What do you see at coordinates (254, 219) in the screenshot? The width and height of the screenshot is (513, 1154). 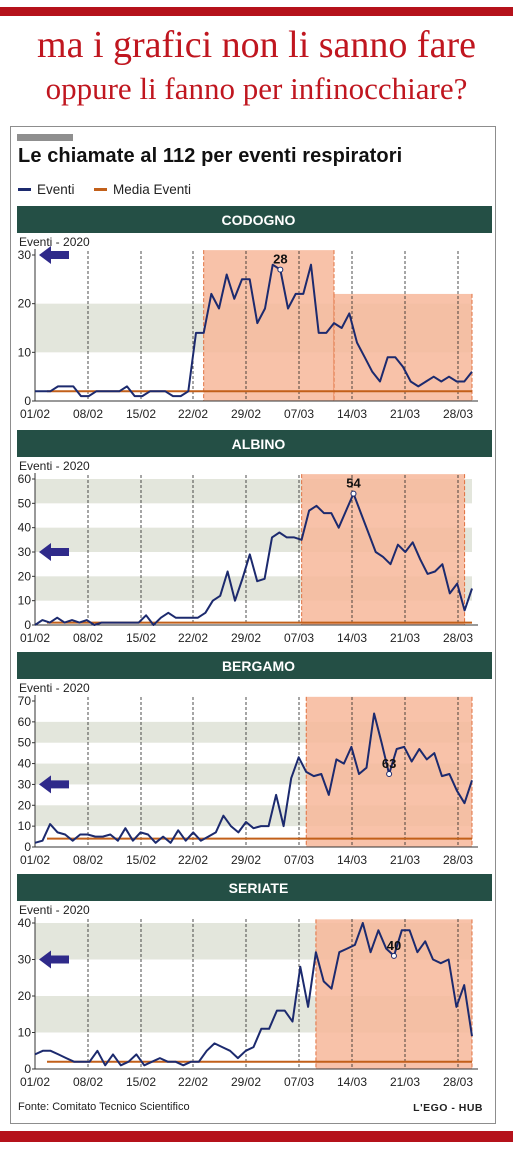 I see `chart-header-codogno` at bounding box center [254, 219].